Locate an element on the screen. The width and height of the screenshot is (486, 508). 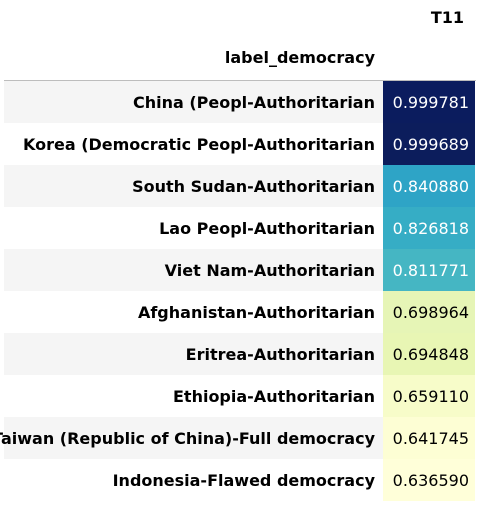
table-row: Afghanistan-Authoritarian 0.698964 is located at coordinates (240, 312).